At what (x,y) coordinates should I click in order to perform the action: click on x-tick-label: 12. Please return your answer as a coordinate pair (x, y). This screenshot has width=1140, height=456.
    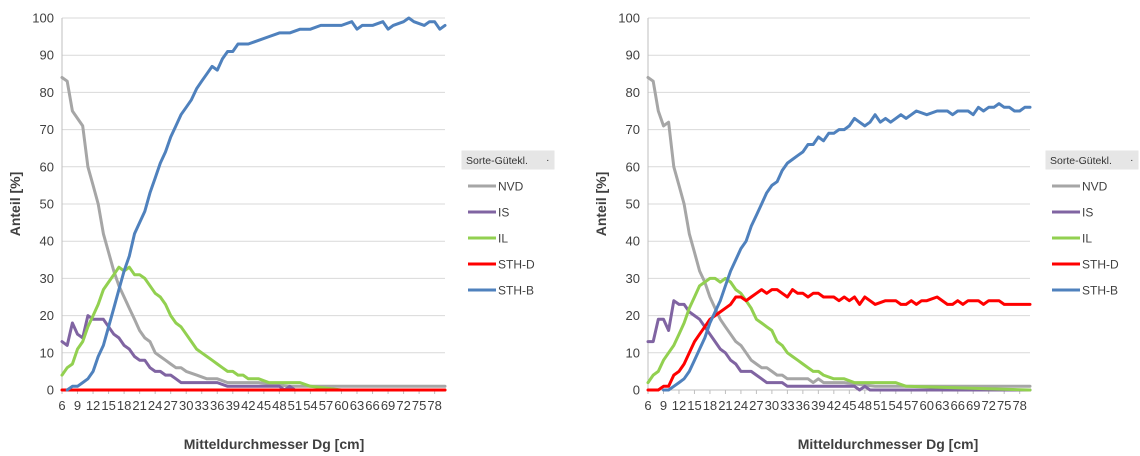
    Looking at the image, I should click on (679, 405).